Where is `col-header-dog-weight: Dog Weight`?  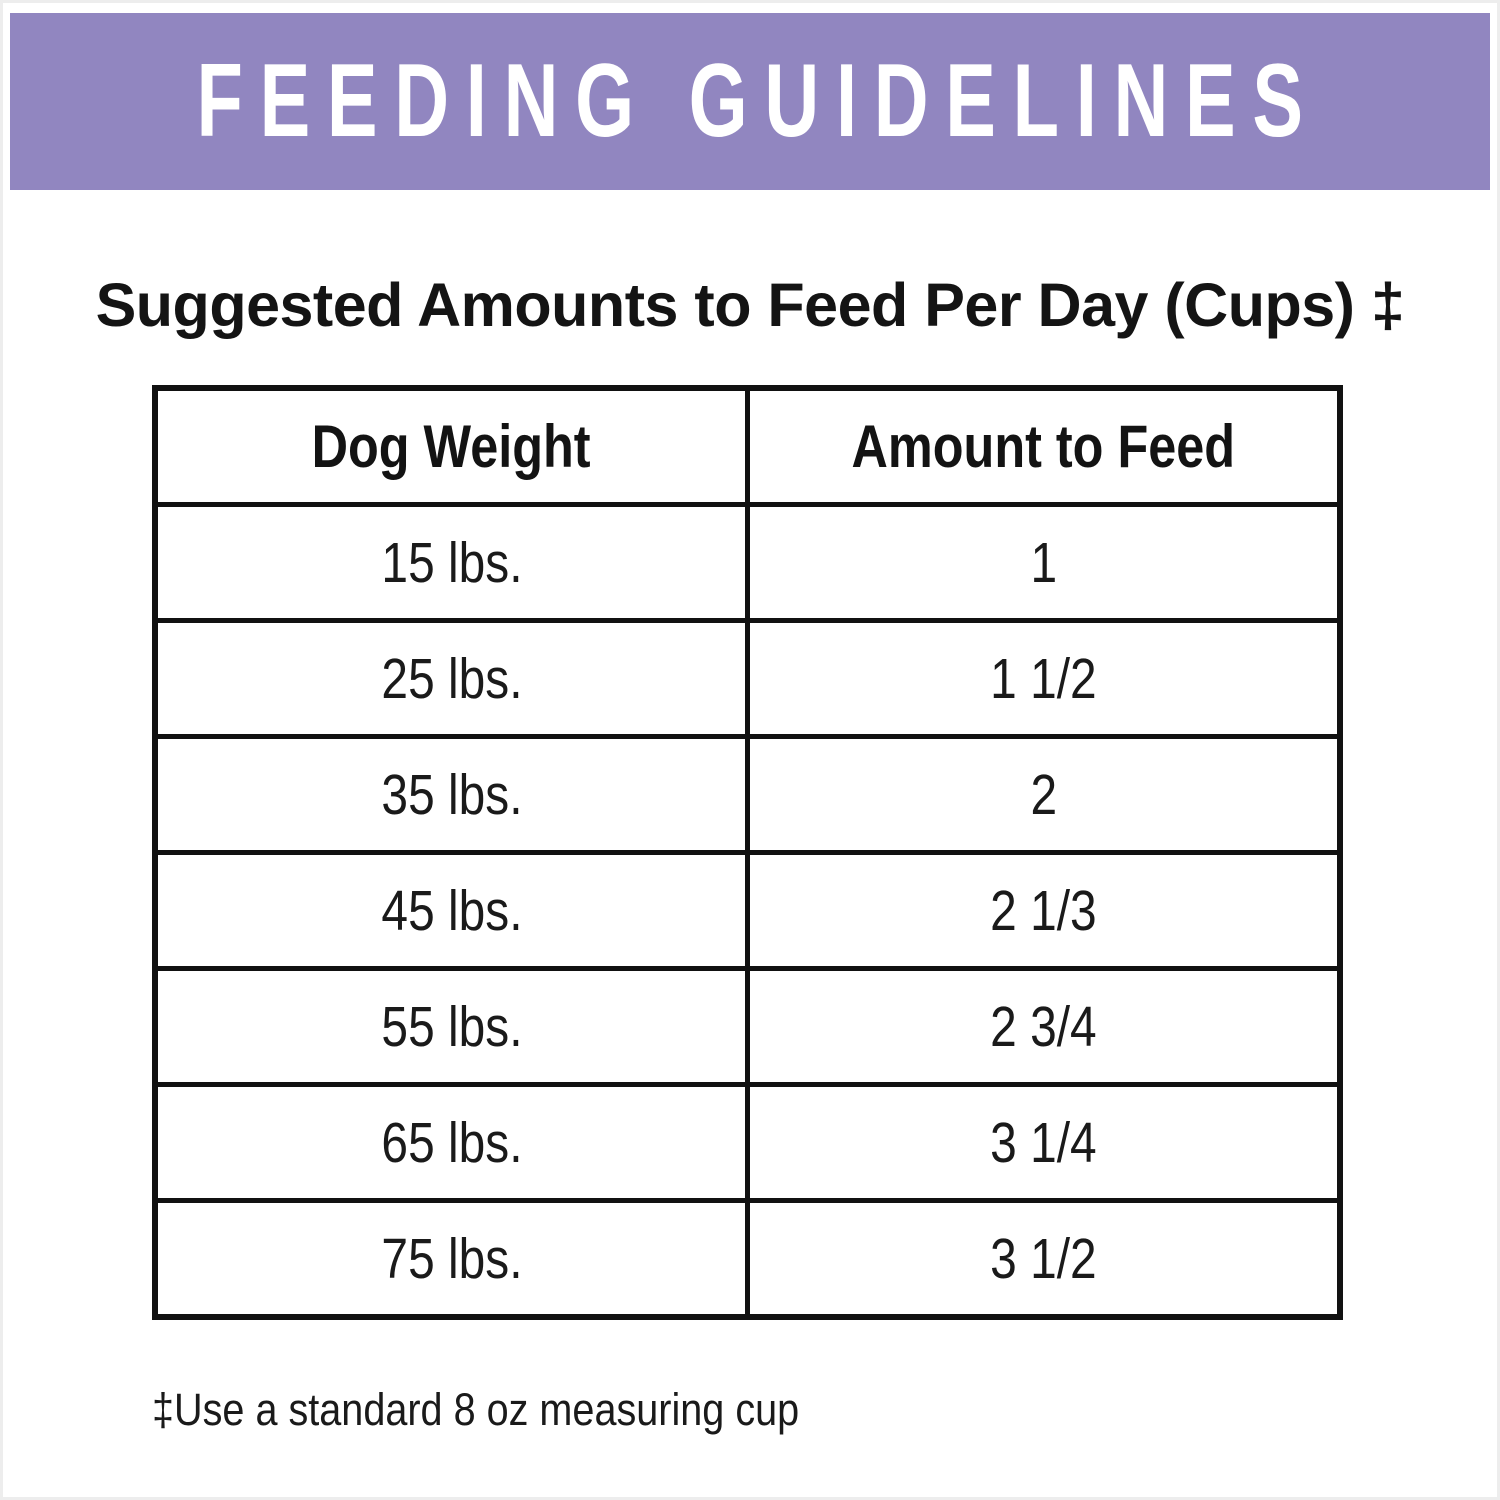 col-header-dog-weight: Dog Weight is located at coordinates (451, 446).